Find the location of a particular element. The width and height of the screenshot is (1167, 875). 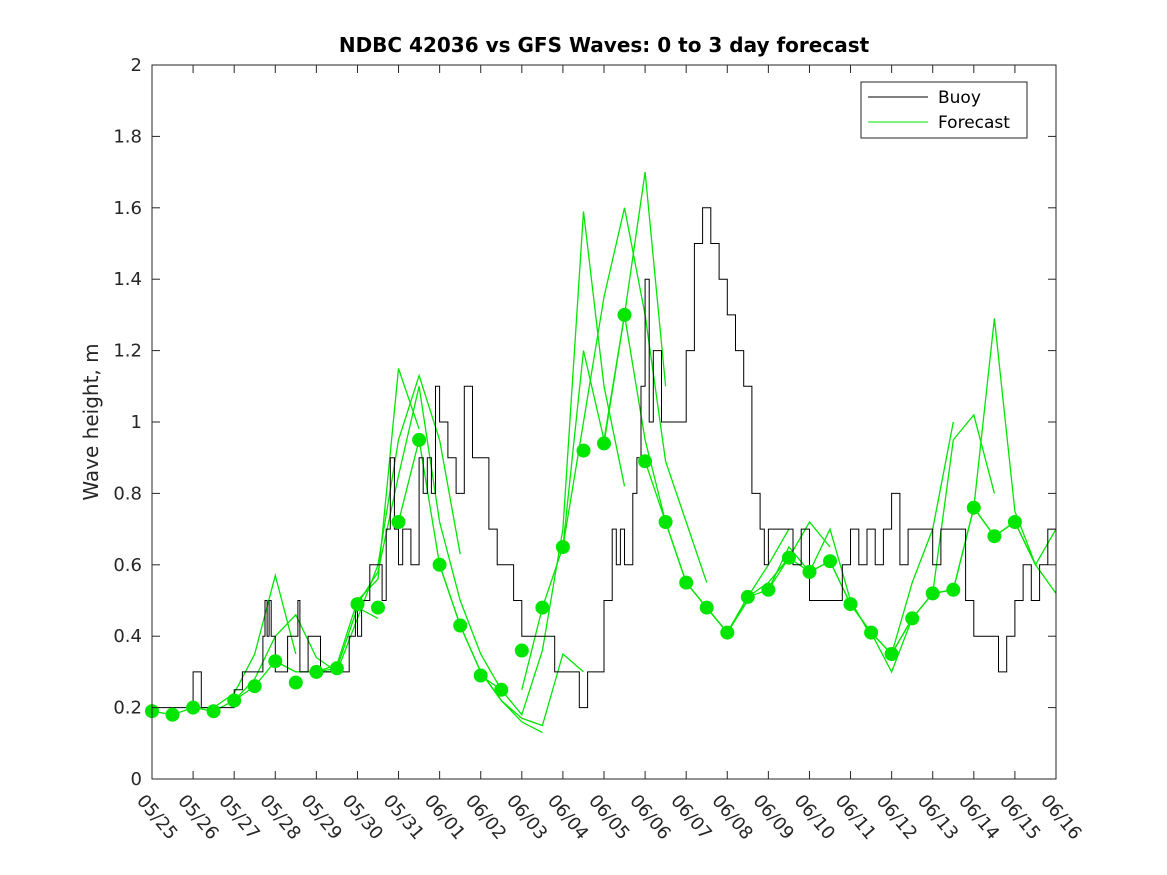

y-tick-label: 1 is located at coordinates (136, 422).